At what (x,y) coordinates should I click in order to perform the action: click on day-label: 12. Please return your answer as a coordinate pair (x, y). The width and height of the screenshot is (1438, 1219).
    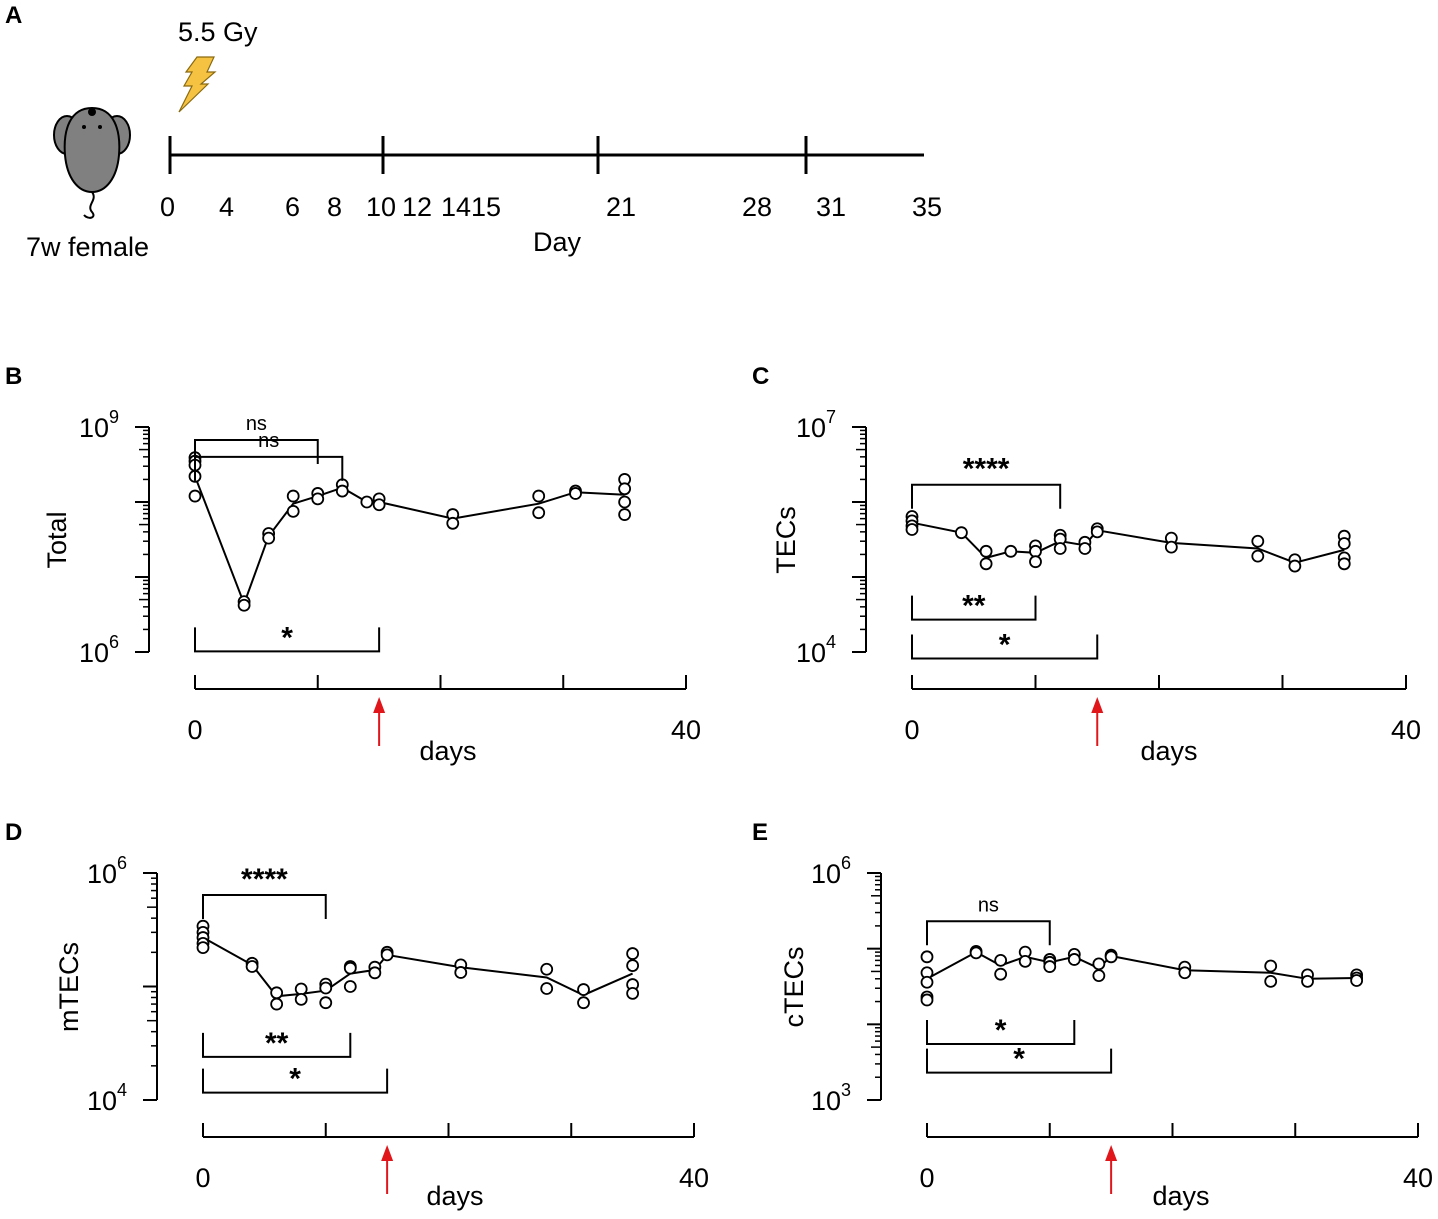
    Looking at the image, I should click on (417, 207).